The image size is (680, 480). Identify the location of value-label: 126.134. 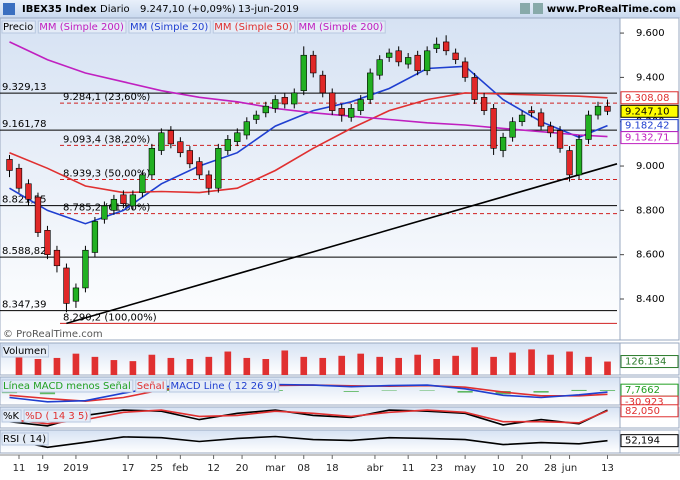
(645, 362).